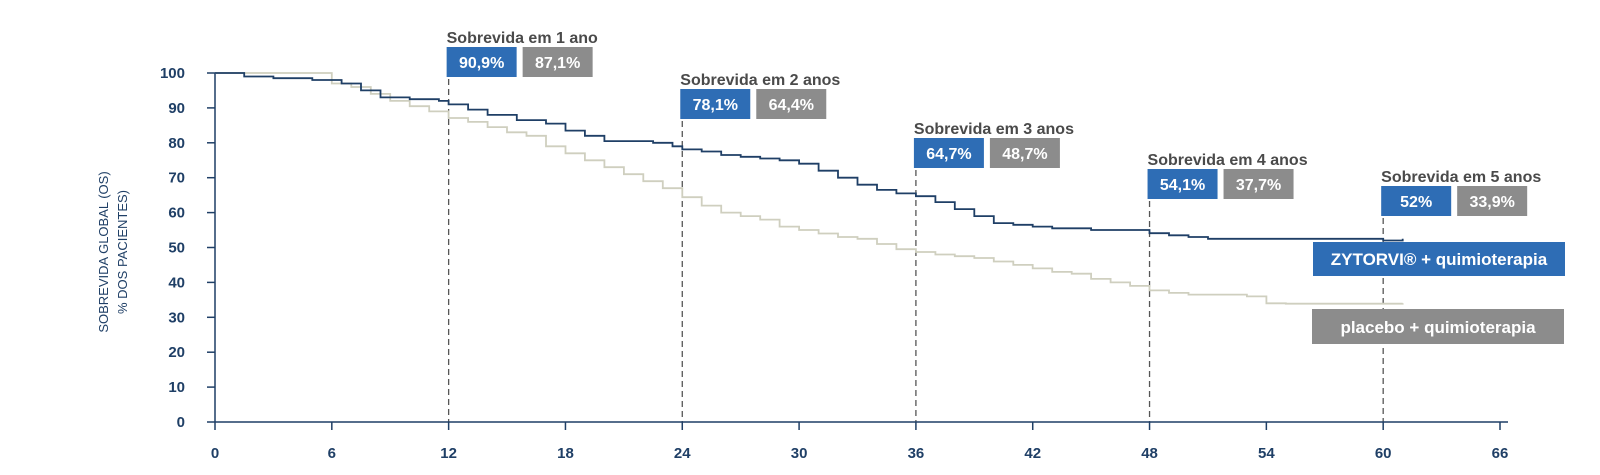 The height and width of the screenshot is (475, 1600). I want to click on milestone-title: Sobrevida em 1 ano, so click(522, 38).